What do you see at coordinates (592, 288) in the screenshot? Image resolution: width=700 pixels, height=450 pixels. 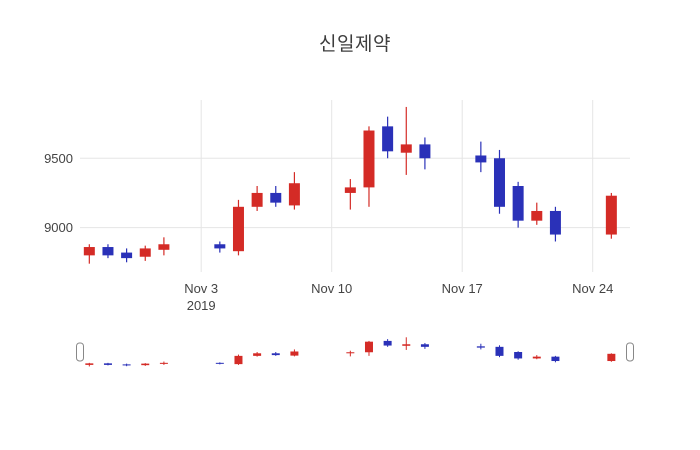 I see `x-tick-label: Nov 24` at bounding box center [592, 288].